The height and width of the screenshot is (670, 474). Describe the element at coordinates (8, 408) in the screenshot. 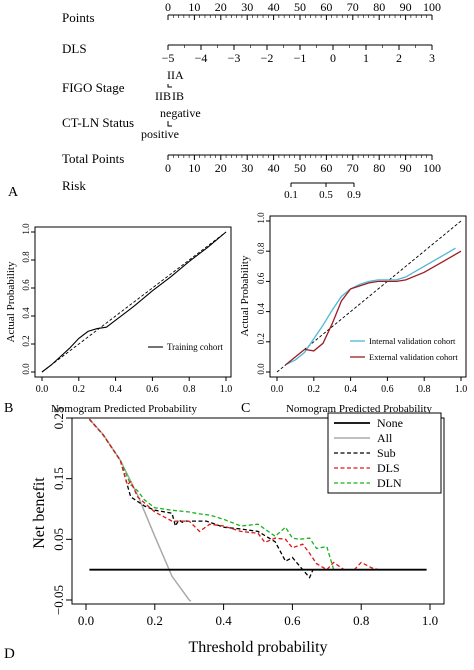

I see `panel-label-b: B` at that location.